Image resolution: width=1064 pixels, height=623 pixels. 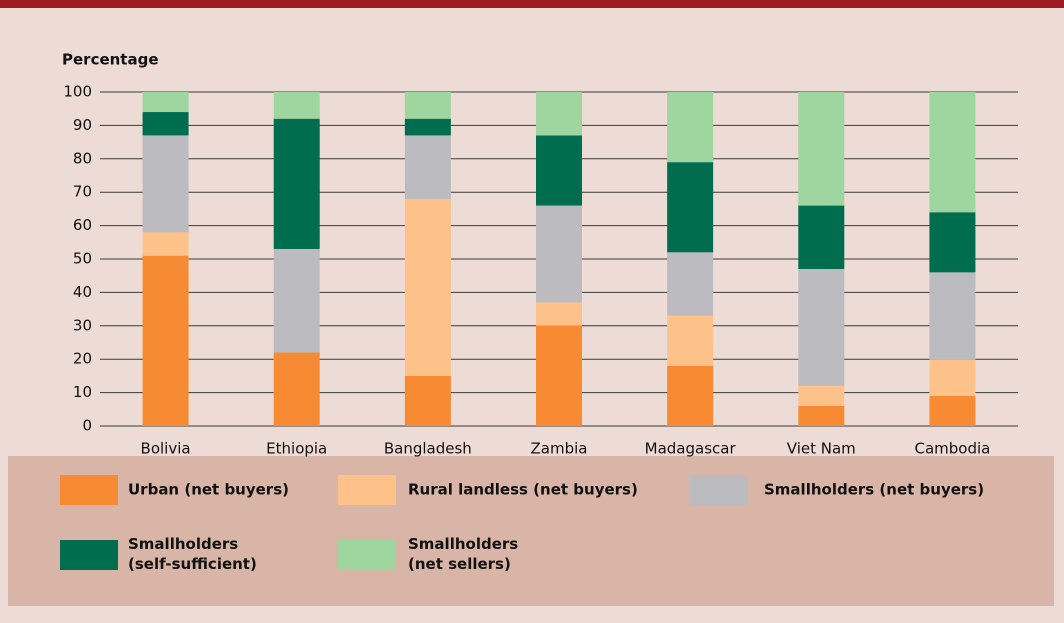 I want to click on legend-label-line: (net sellers), so click(x=459, y=564).